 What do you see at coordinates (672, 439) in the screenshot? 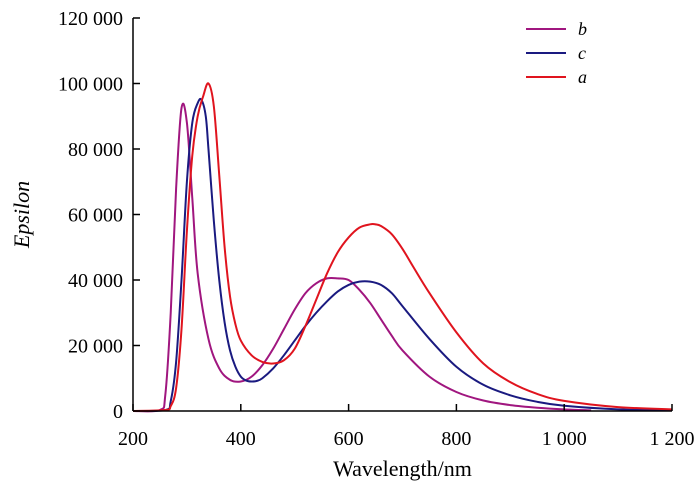
I see `x-tick-label: 1 200` at bounding box center [672, 439].